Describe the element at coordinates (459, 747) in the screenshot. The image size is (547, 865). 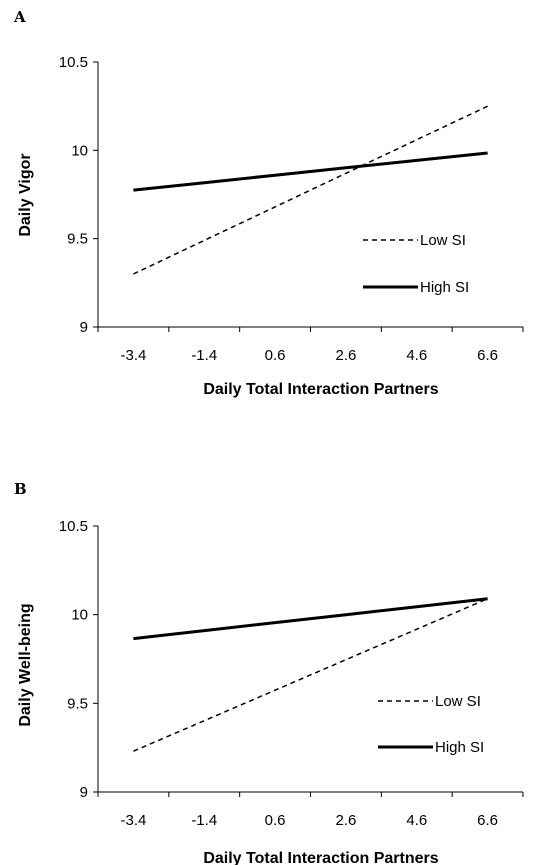
I see `legend-label-high-si-b: High SI` at that location.